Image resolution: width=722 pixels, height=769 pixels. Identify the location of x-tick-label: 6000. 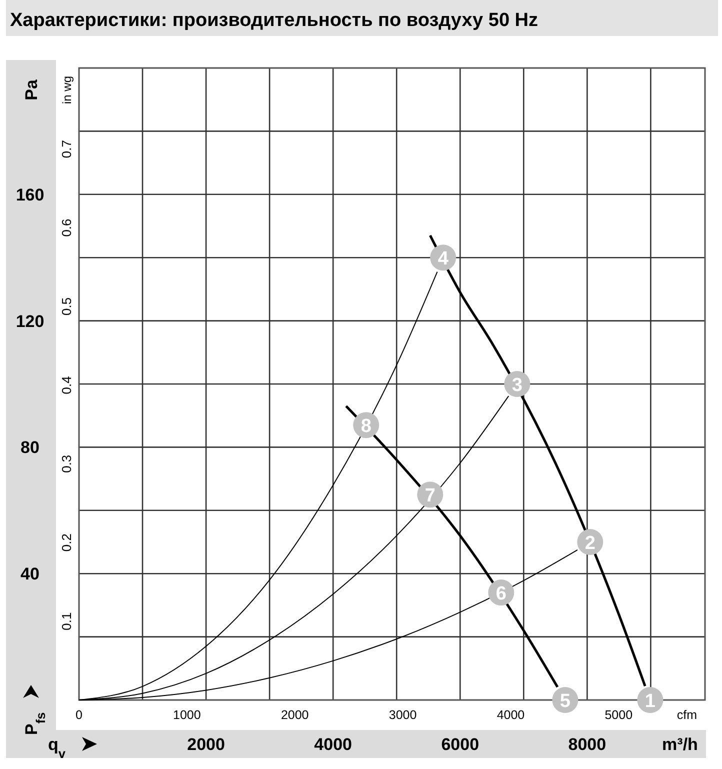
(460, 744).